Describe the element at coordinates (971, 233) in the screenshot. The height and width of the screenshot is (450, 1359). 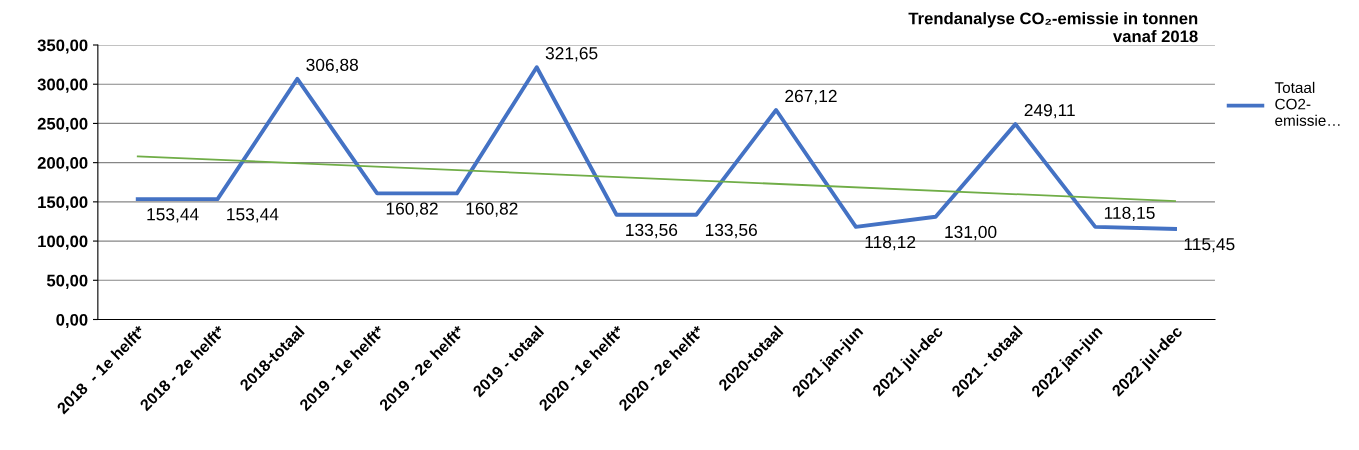
I see `data-label: 131,00` at that location.